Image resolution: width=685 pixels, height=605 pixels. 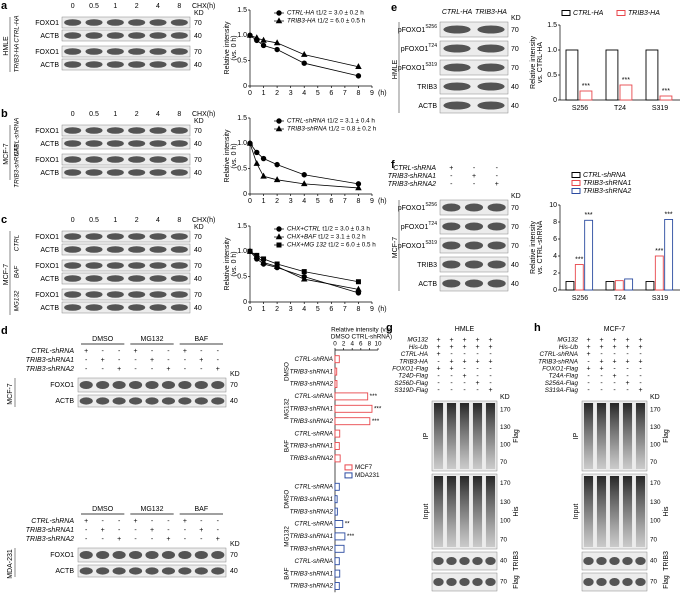 I want to click on x-tick-label: T24, so click(x=620, y=108).